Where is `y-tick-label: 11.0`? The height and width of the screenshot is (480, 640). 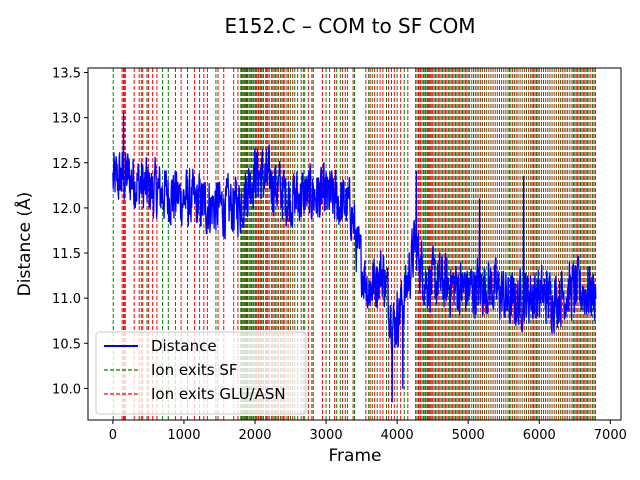 y-tick-label: 11.0 is located at coordinates (66, 299).